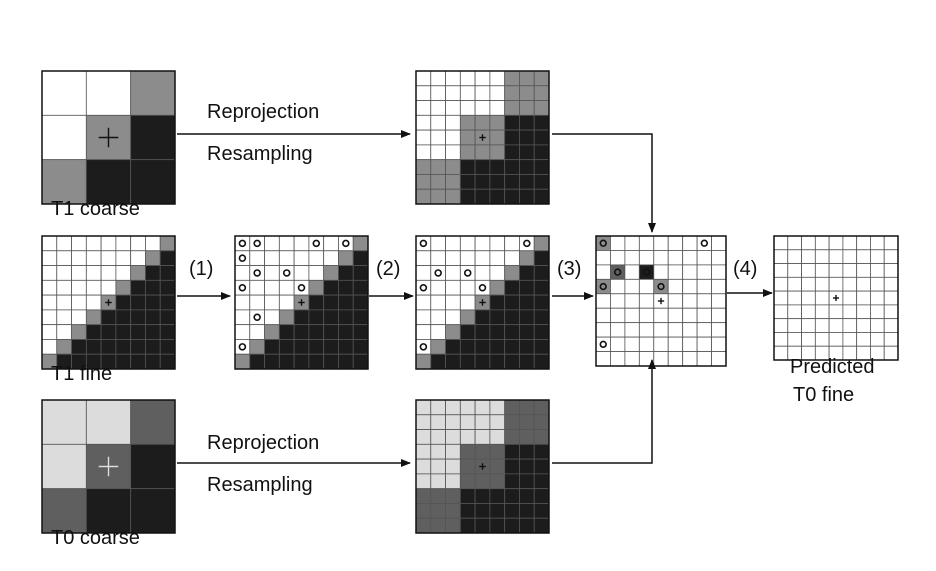  Describe the element at coordinates (260, 485) in the screenshot. I see `label-resampling-bottom: Resampling` at that location.